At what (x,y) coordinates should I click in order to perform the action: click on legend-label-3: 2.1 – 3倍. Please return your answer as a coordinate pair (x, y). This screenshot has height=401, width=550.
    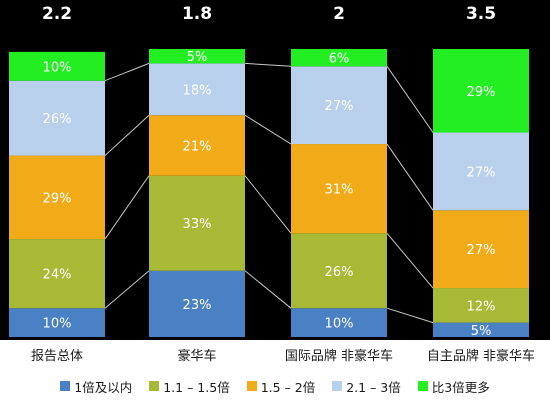
    Looking at the image, I should click on (373, 387).